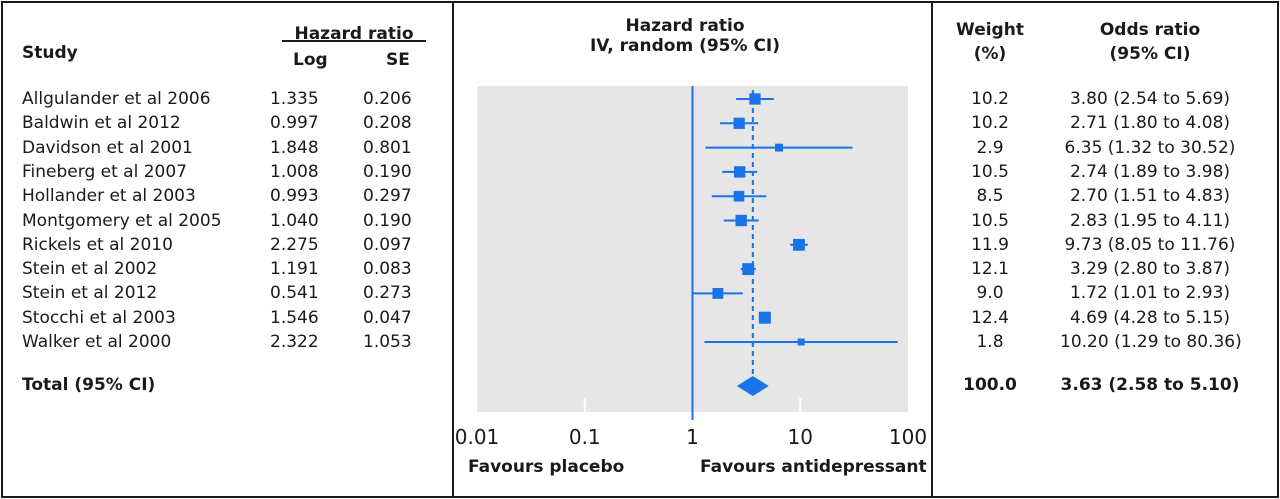  I want to click on study-name: Baldwin et al 2012, so click(101, 123).